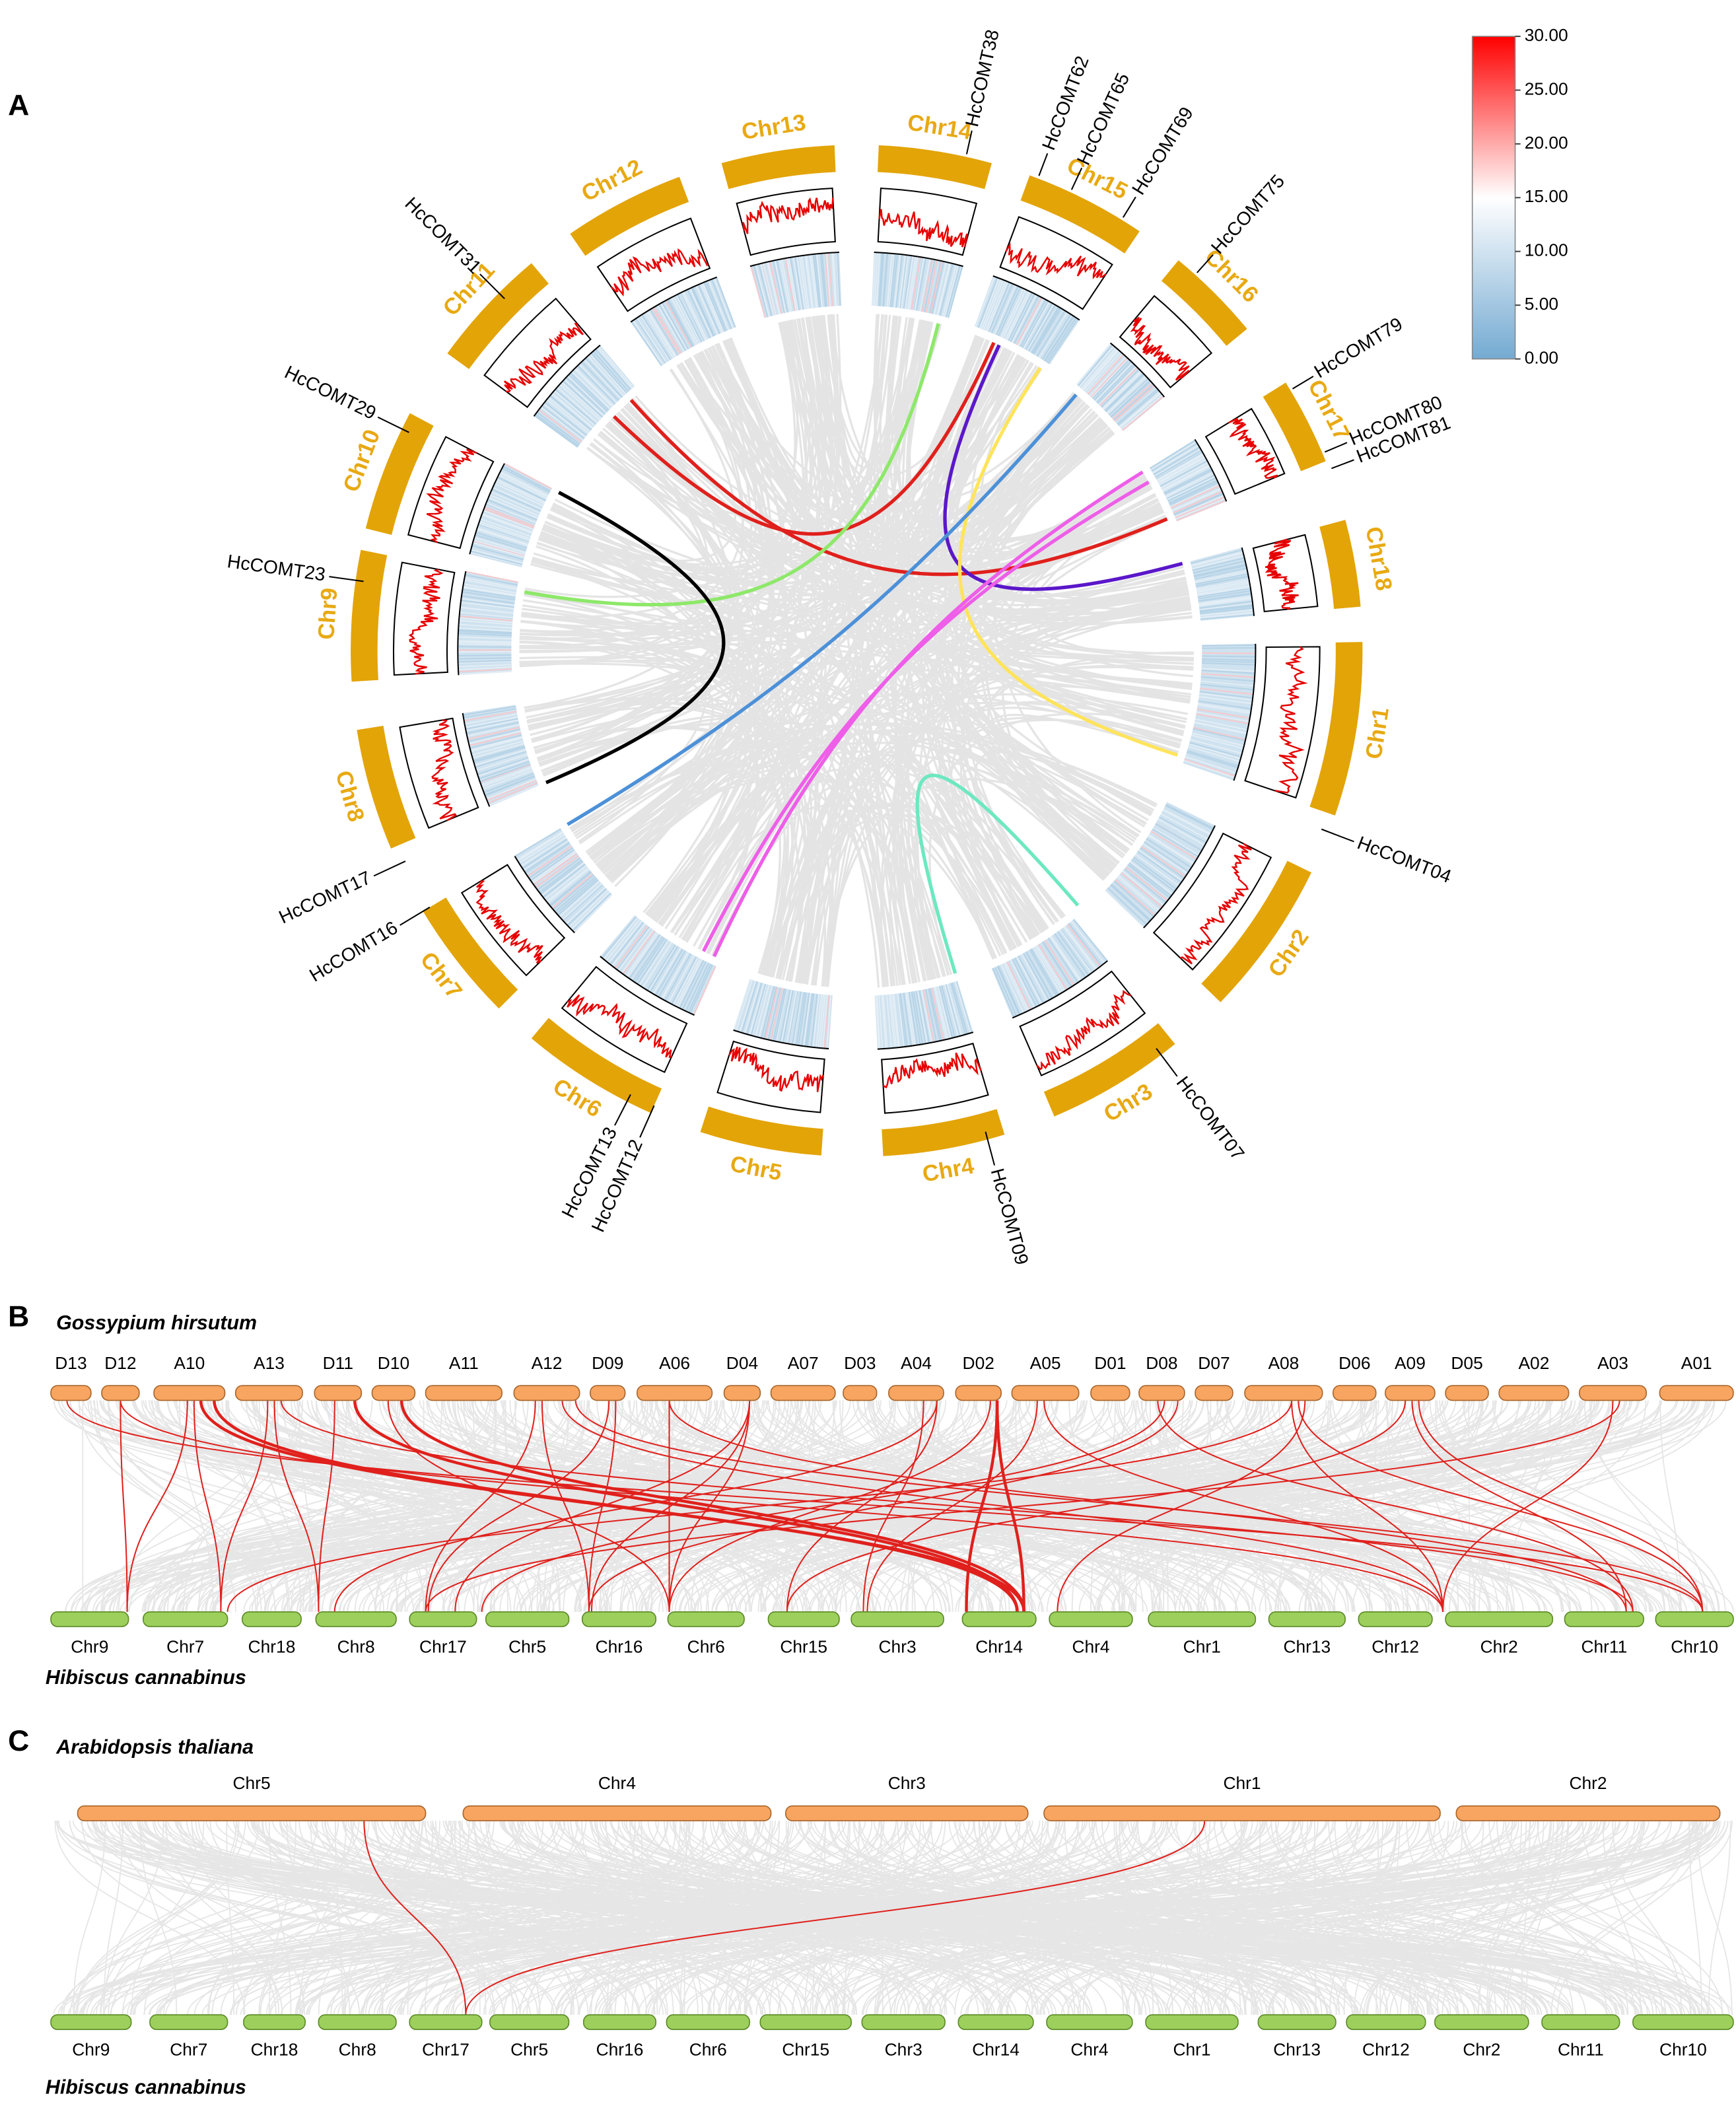 This screenshot has height=2102, width=1736. Describe the element at coordinates (188, 2050) in the screenshot. I see `chromosome-label: Chr7` at that location.